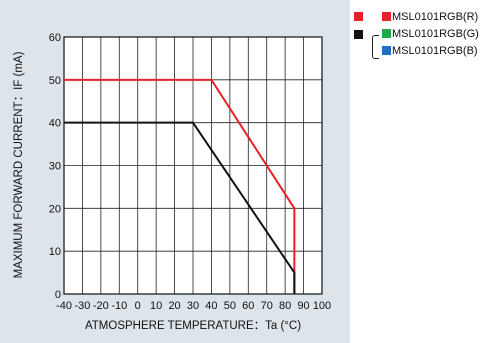 The image size is (498, 343). What do you see at coordinates (358, 16) in the screenshot?
I see `legend-marker-red-group` at bounding box center [358, 16].